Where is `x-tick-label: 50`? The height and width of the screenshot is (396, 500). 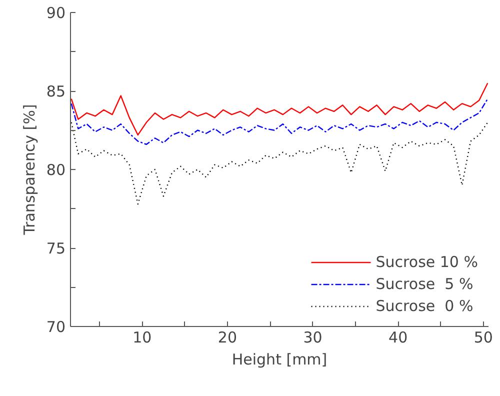 x-tick-label: 50 is located at coordinates (483, 337).